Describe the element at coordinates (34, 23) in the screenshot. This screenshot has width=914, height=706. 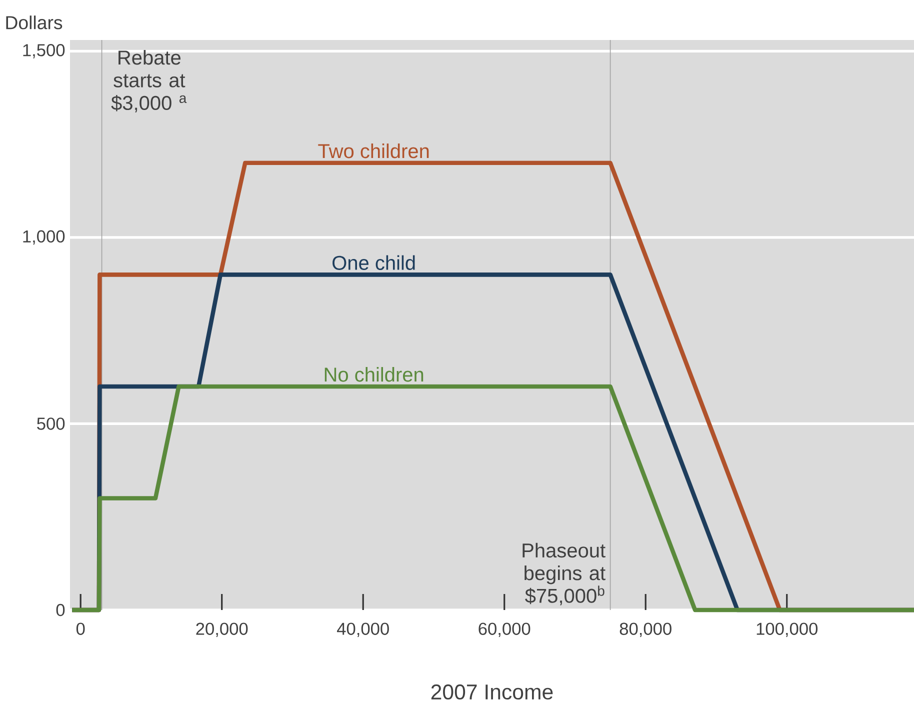
I see `y-axis-title: Dollars` at that location.